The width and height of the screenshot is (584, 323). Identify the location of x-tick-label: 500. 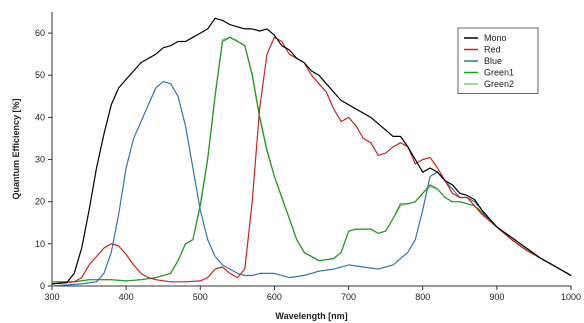
(200, 297).